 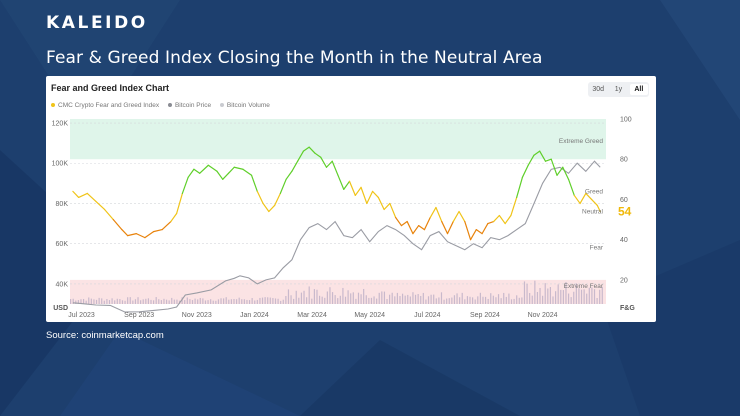 What do you see at coordinates (53, 105) in the screenshot?
I see `legend-fgi-dot-icon` at bounding box center [53, 105].